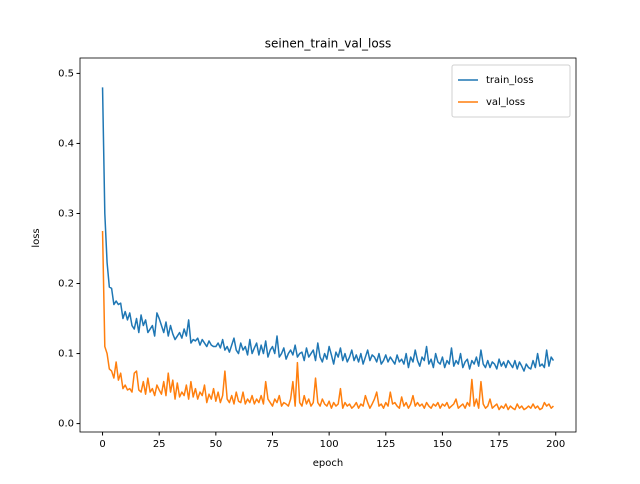 The height and width of the screenshot is (484, 640). I want to click on x-tick-label: 25, so click(159, 444).